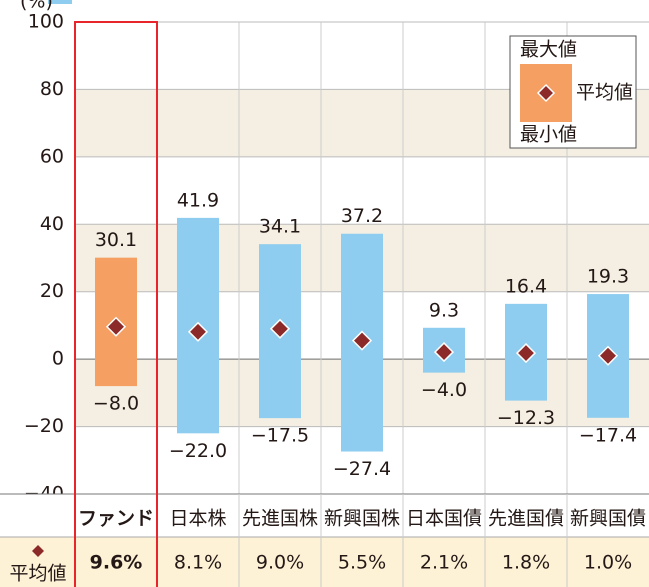 The width and height of the screenshot is (649, 587). Describe the element at coordinates (198, 451) in the screenshot. I see `min-label: −22.0` at that location.